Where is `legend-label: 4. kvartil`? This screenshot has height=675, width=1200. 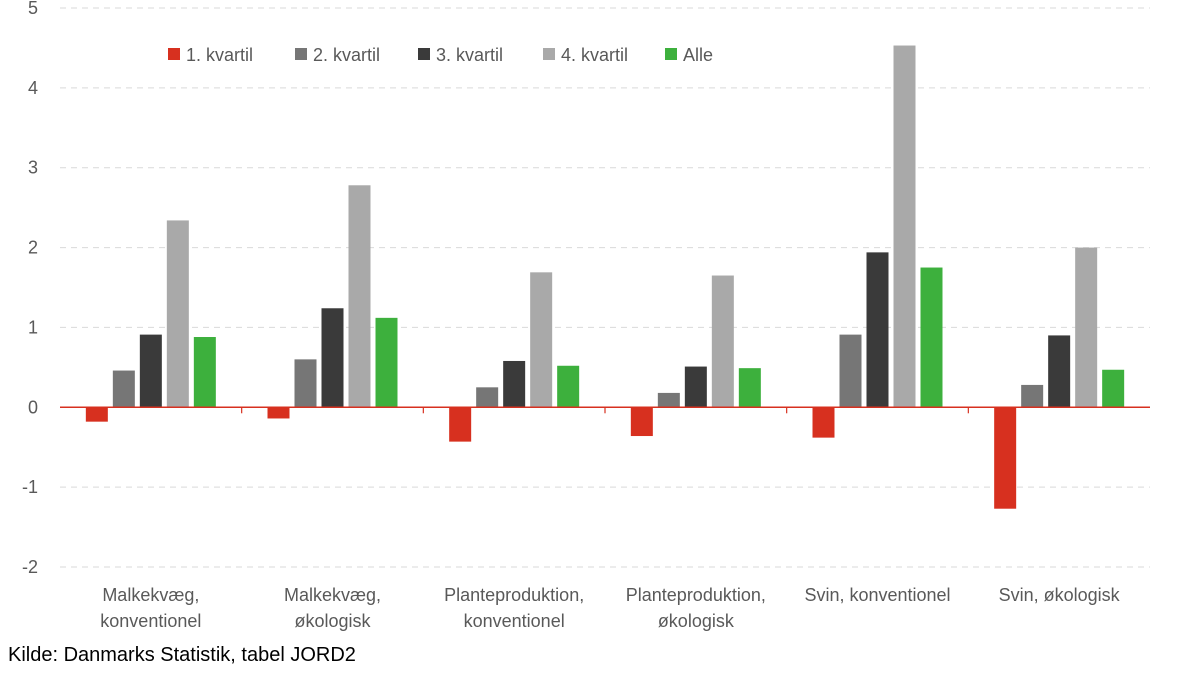 legend-label: 4. kvartil is located at coordinates (594, 55).